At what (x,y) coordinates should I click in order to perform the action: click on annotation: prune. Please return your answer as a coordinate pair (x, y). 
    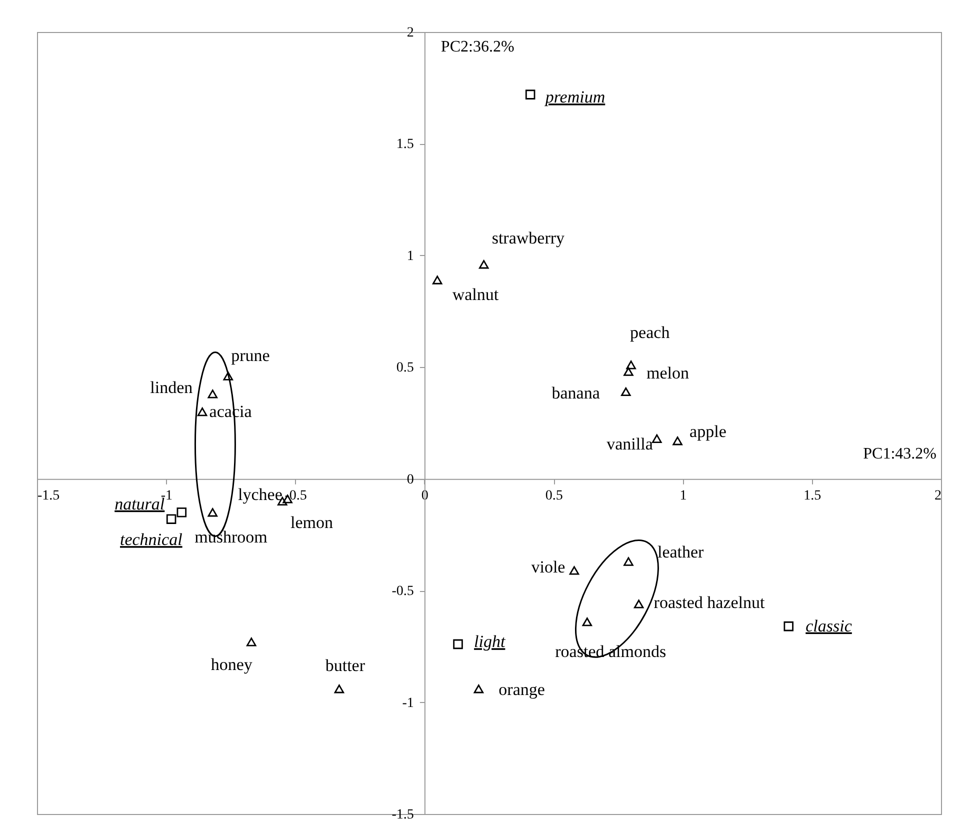
    Looking at the image, I should click on (250, 356).